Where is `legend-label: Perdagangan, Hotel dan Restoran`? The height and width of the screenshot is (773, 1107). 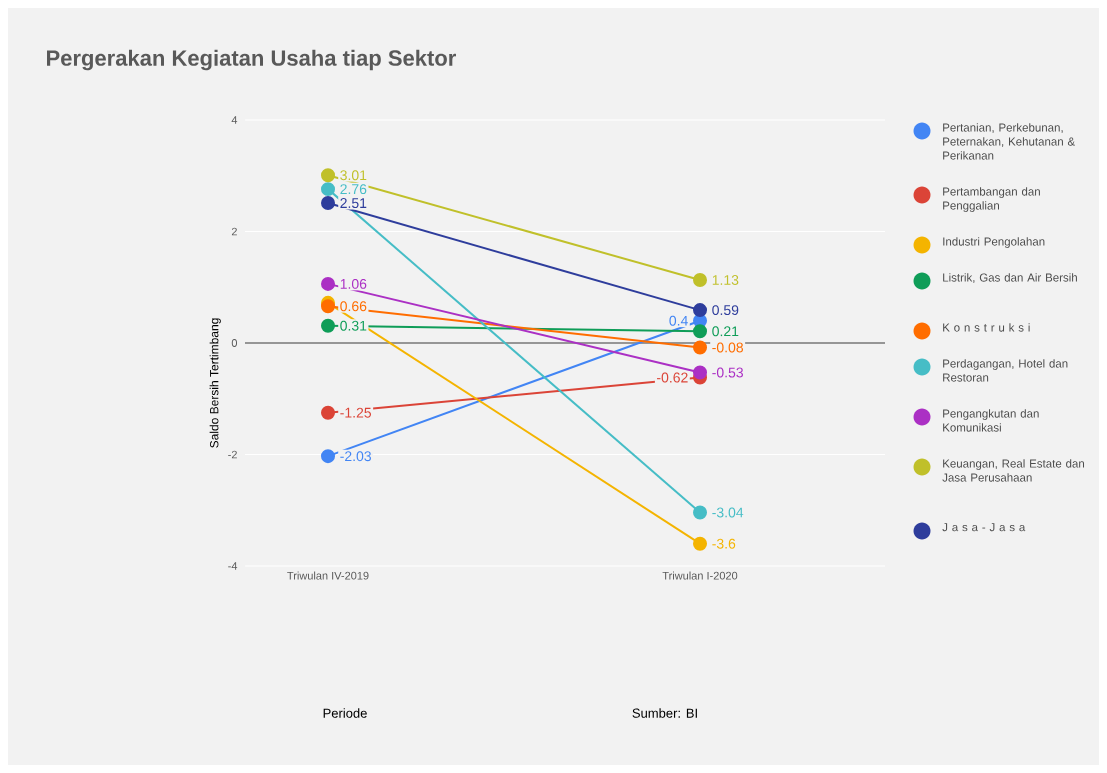
legend-label: Perdagangan, Hotel dan Restoran is located at coordinates (1005, 370).